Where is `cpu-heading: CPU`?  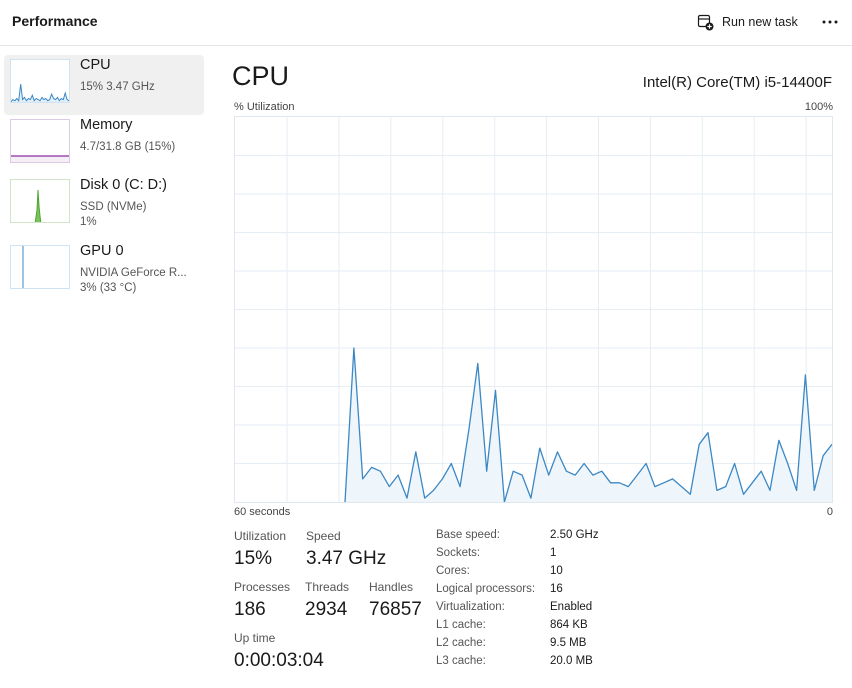
cpu-heading: CPU is located at coordinates (261, 76).